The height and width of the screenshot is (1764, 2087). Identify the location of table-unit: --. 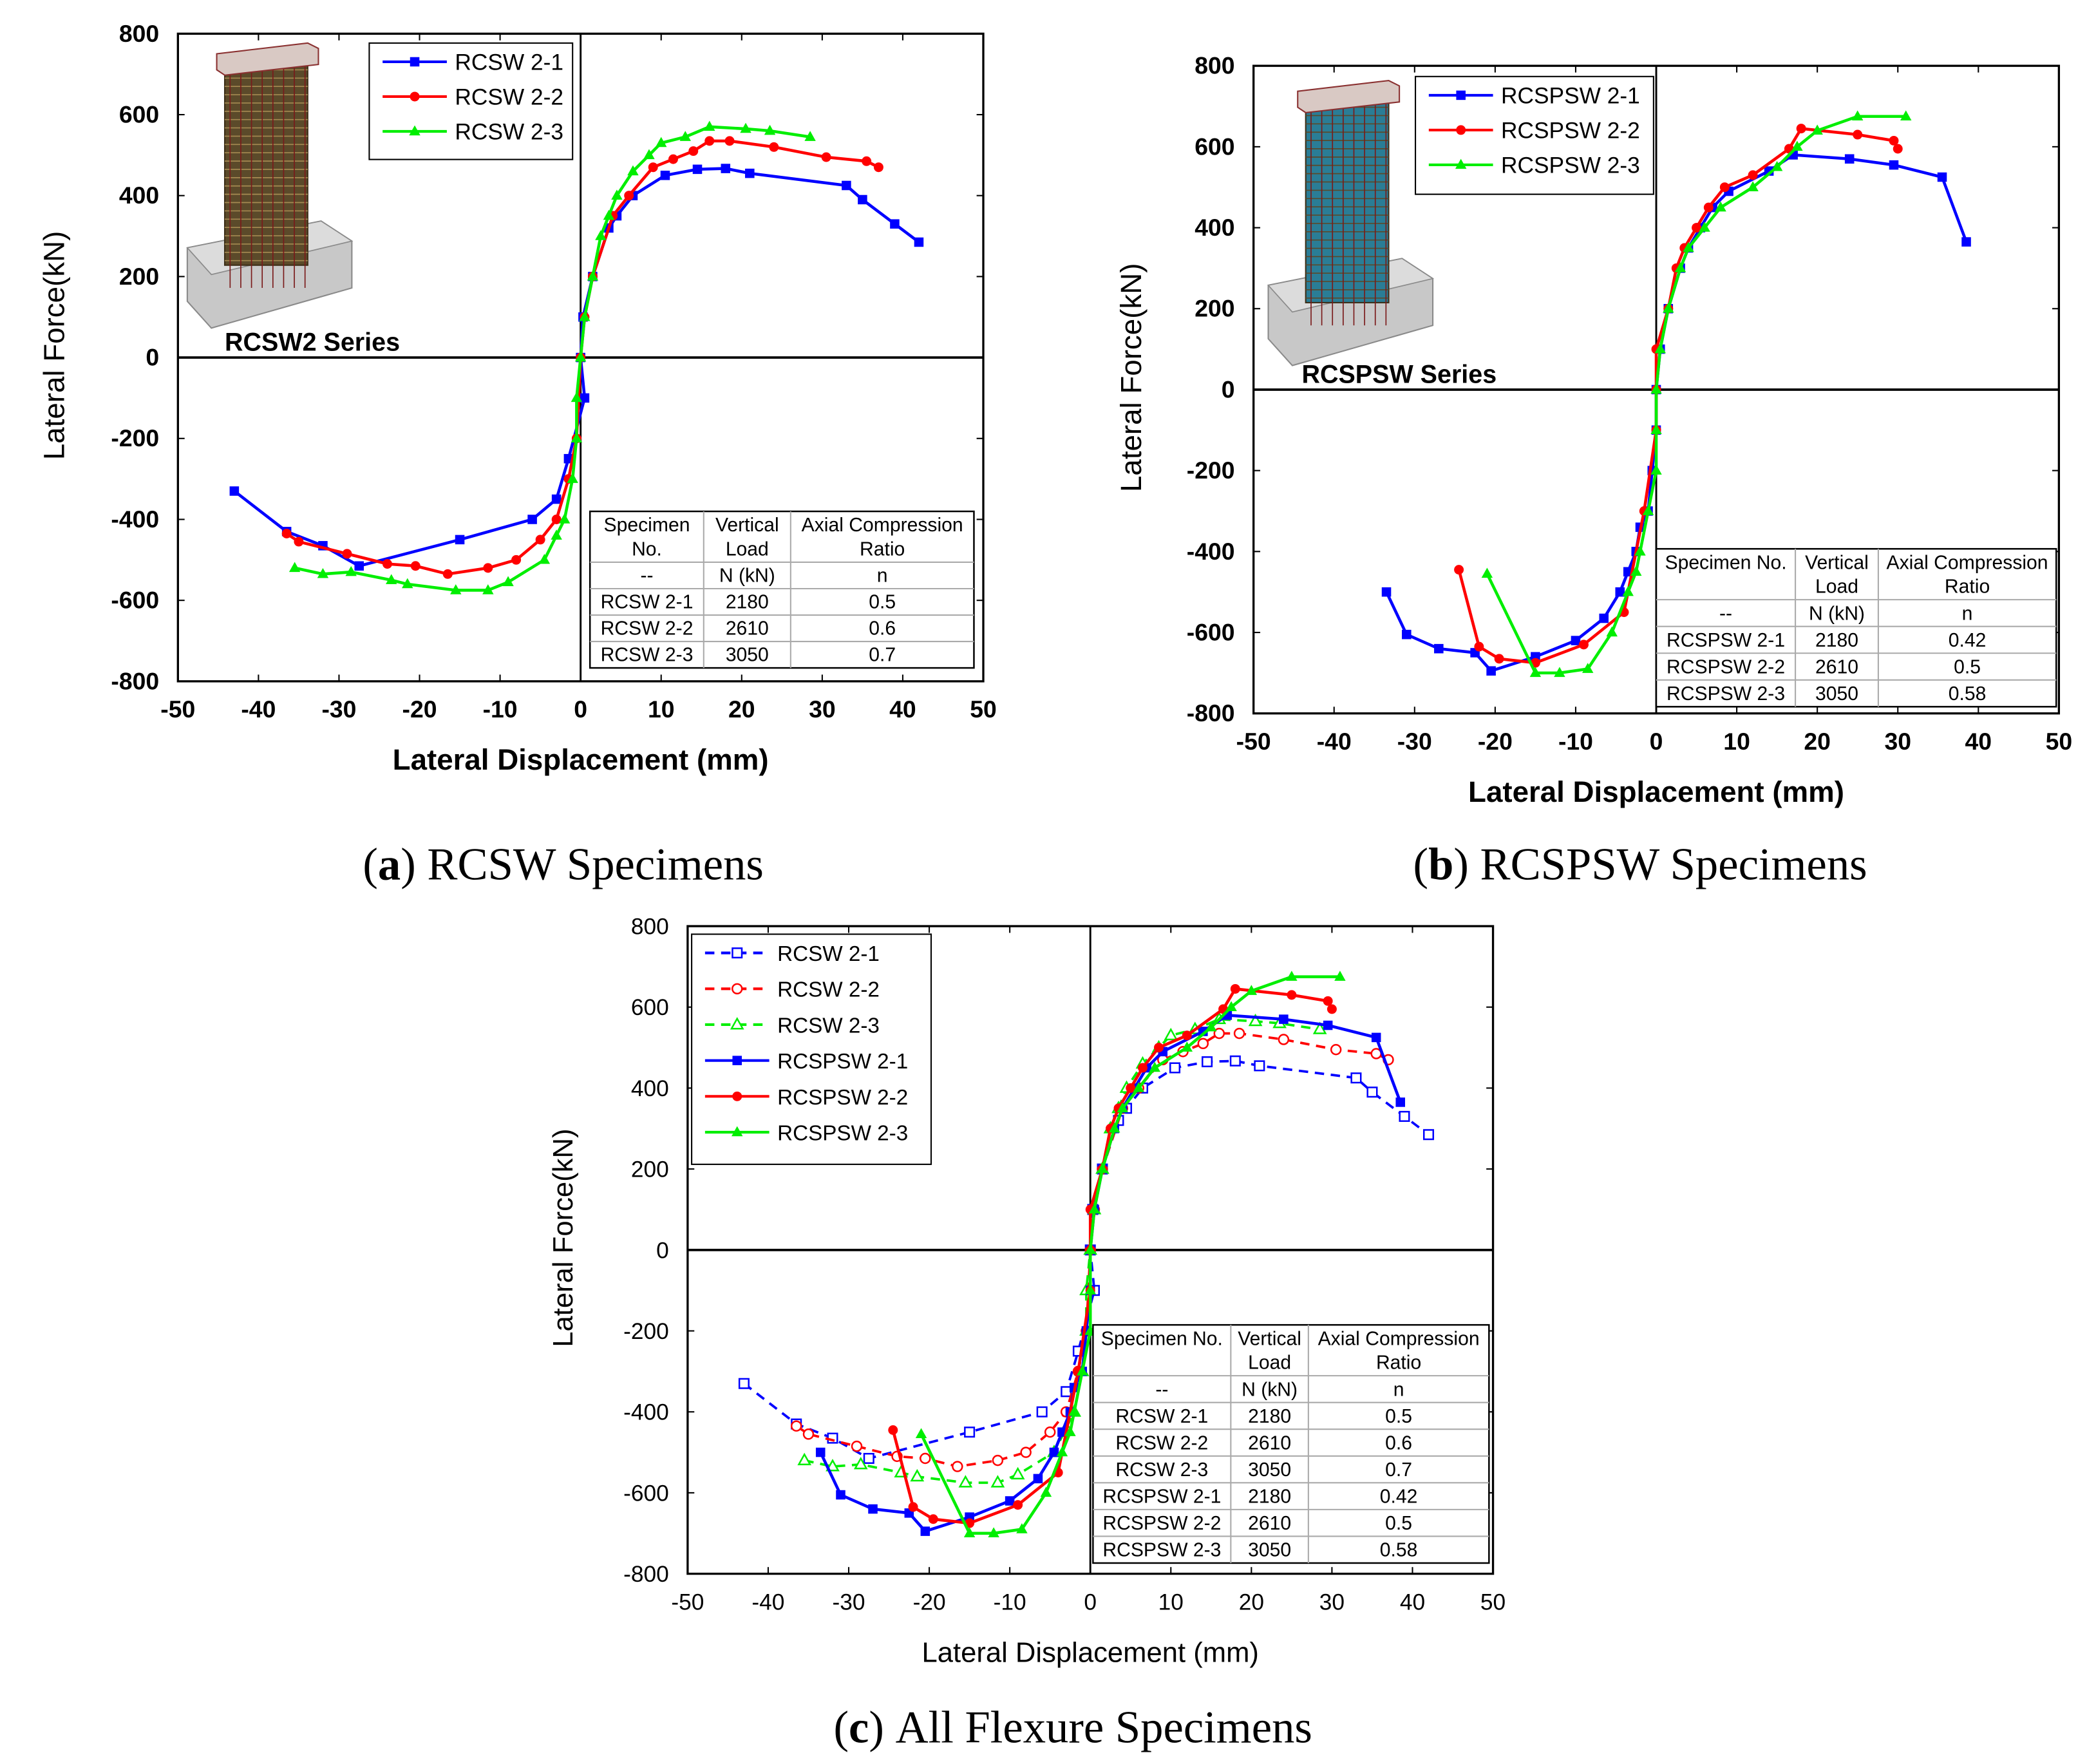
(646, 576).